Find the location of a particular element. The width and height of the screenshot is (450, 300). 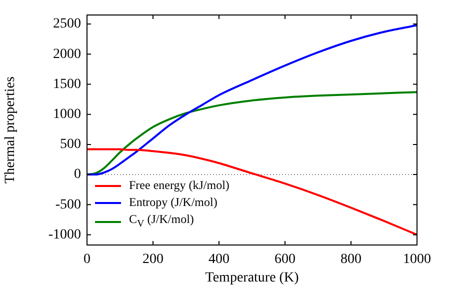

legend-label: Free energy (kJ/mol) is located at coordinates (179, 185).